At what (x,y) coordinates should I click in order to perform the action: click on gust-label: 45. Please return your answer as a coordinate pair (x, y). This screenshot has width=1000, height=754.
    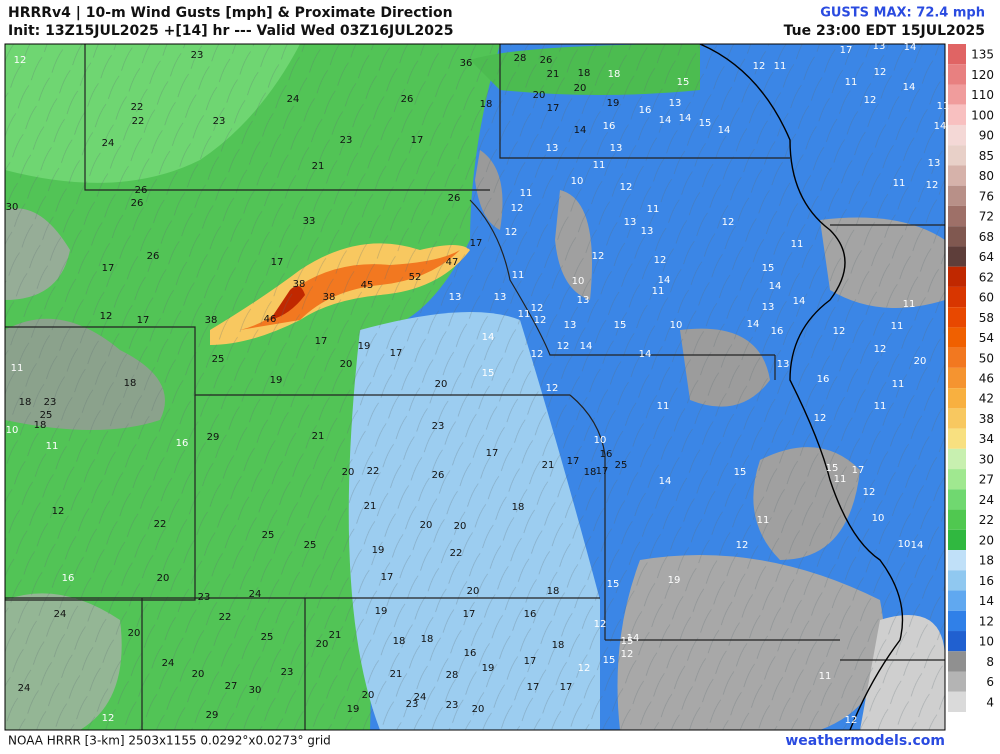
    Looking at the image, I should click on (367, 285).